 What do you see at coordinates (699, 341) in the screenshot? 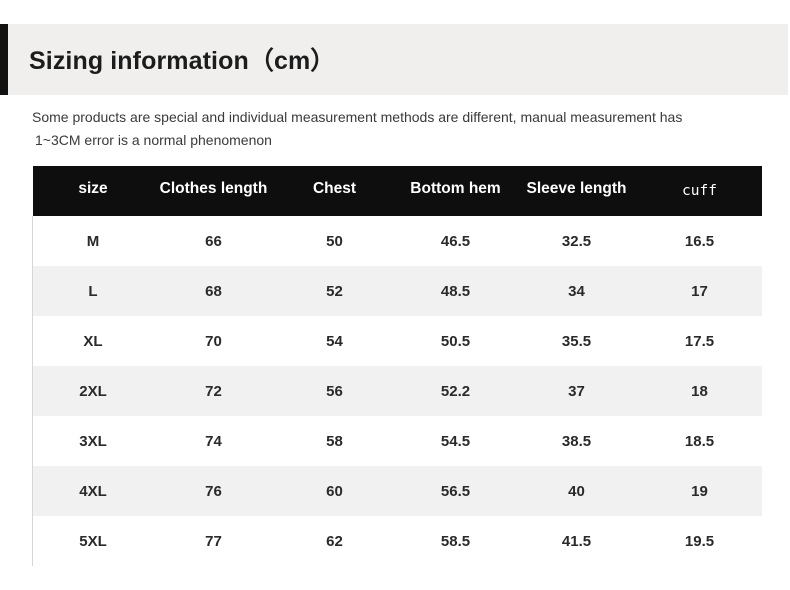
I see `cell-cuff: 17.5` at bounding box center [699, 341].